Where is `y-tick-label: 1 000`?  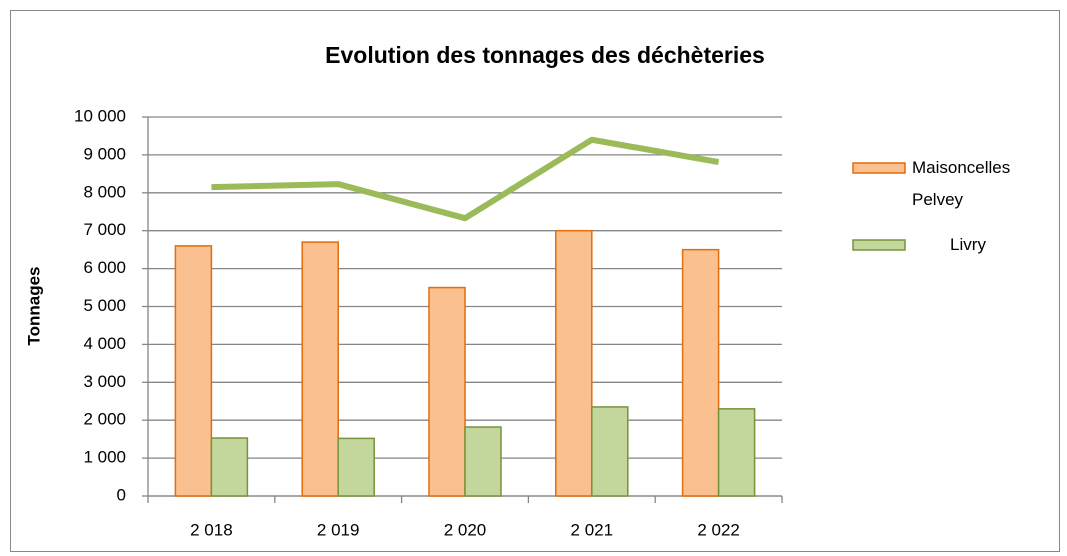
y-tick-label: 1 000 is located at coordinates (104, 457).